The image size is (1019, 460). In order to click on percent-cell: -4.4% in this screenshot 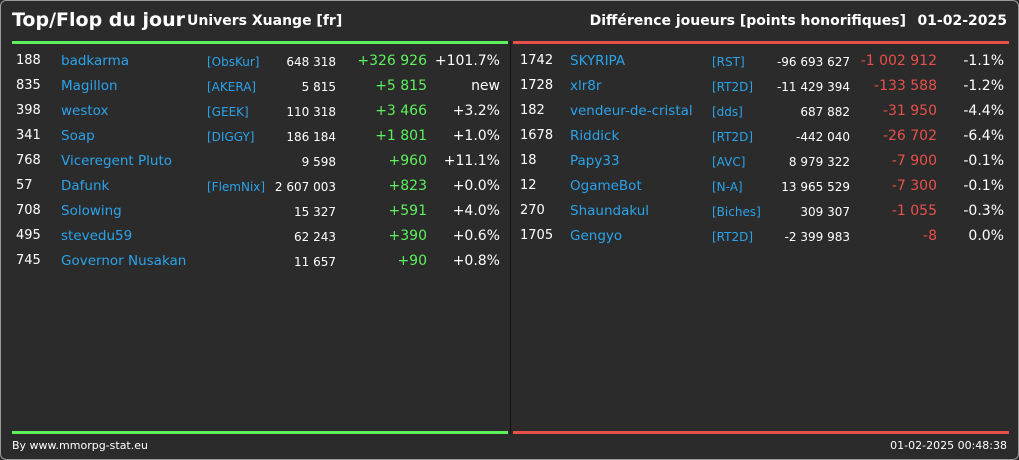, I will do `click(983, 111)`.